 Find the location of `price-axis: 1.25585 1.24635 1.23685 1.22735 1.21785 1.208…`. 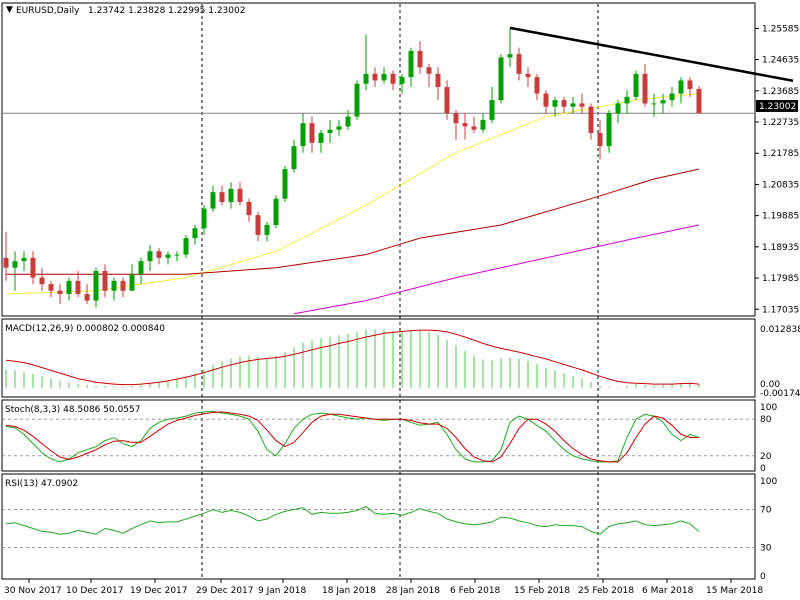

price-axis: 1.25585 1.24635 1.23685 1.22735 1.21785 1.208… is located at coordinates (777, 169).